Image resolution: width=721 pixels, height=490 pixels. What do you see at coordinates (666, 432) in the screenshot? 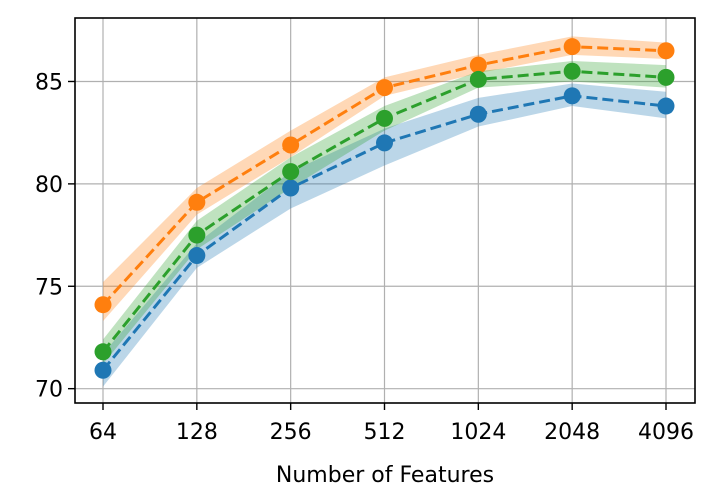
I see `x-tick-label: 4096` at bounding box center [666, 432].